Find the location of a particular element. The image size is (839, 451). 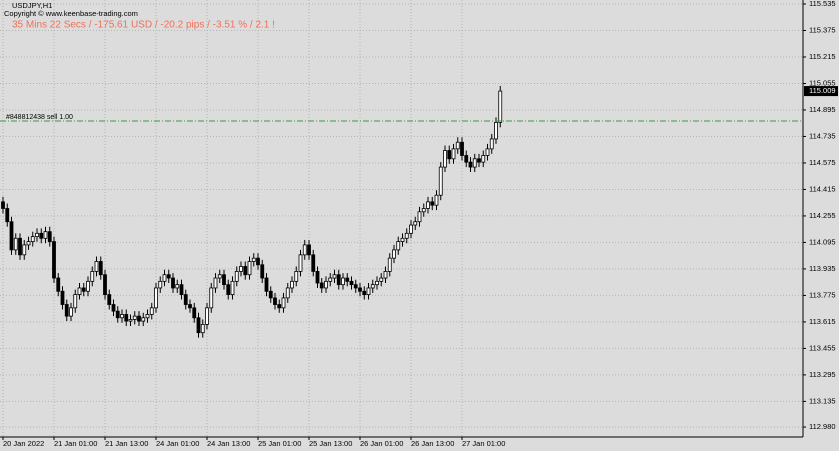

x-tick-label: 21 Jan 13:00 is located at coordinates (126, 443).